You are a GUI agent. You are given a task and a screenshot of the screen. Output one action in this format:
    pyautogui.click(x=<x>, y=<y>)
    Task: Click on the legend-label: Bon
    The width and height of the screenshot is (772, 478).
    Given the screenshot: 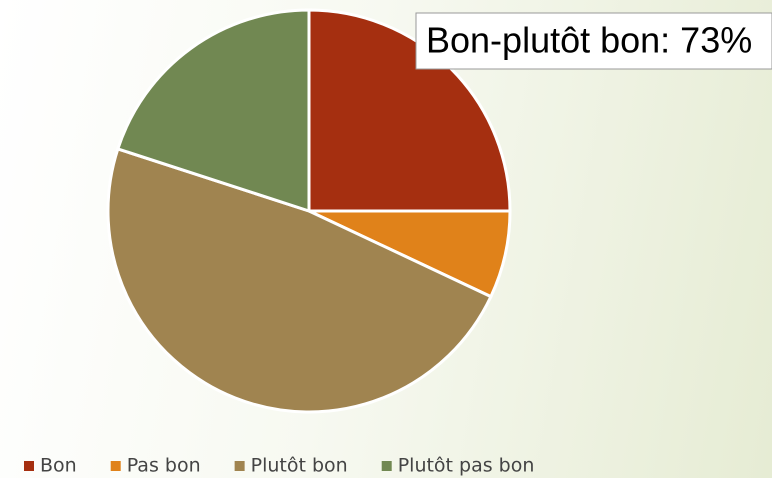 What is the action you would take?
    pyautogui.click(x=58, y=466)
    